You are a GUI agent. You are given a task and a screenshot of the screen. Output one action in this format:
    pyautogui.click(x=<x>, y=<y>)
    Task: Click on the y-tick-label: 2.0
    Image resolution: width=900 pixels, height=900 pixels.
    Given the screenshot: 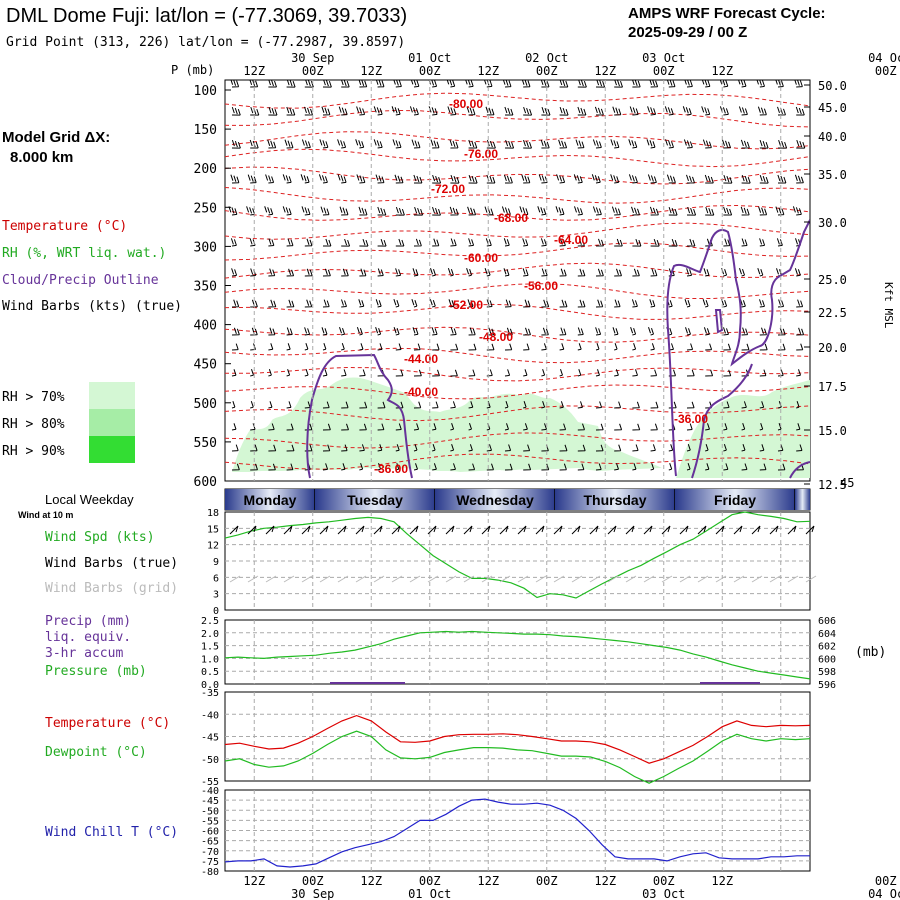 What is the action you would take?
    pyautogui.click(x=210, y=634)
    